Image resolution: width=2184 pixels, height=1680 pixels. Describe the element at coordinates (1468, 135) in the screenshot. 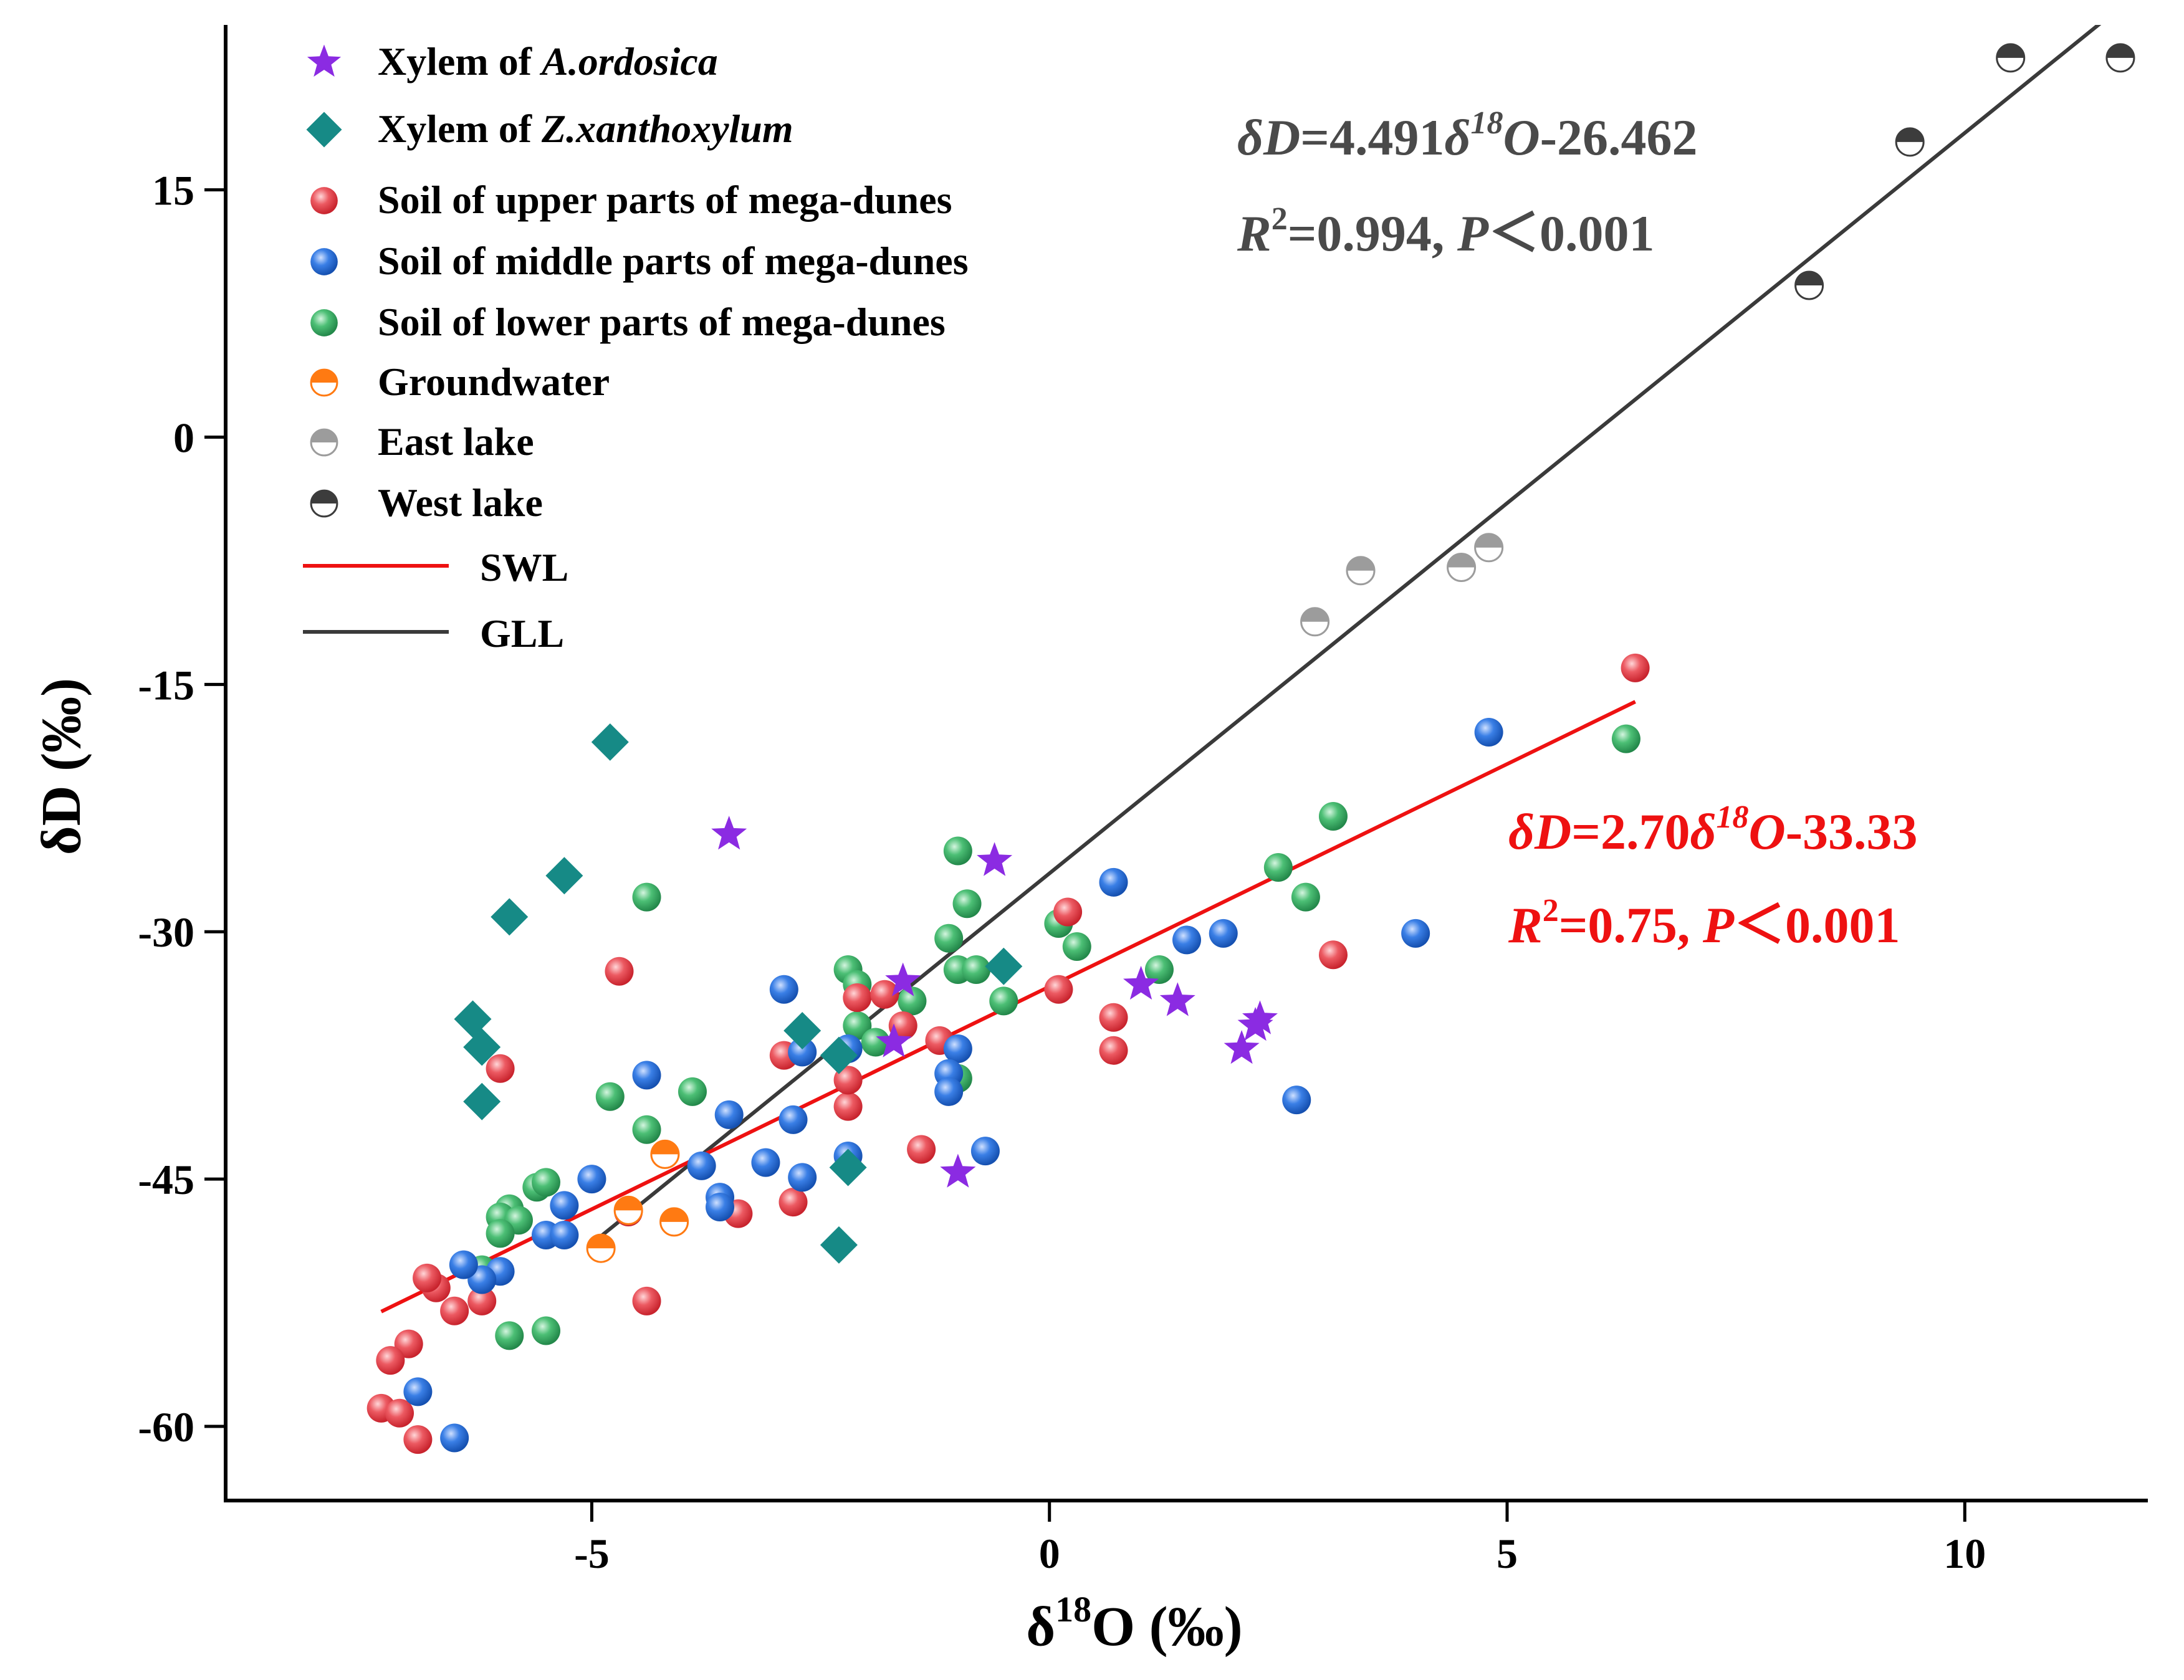

I see `gll-equation: δD=4.491δ18O-26.462` at that location.